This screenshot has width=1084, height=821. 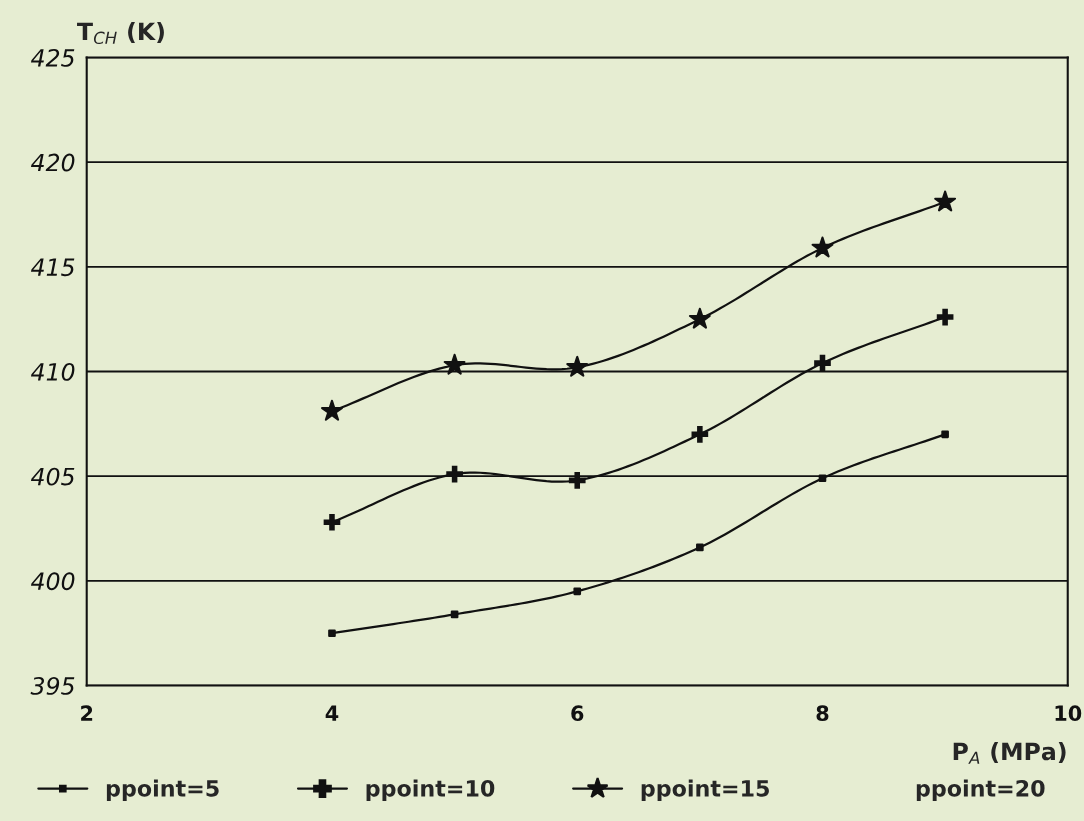 I want to click on y-tick-label: 420, so click(x=52, y=162).